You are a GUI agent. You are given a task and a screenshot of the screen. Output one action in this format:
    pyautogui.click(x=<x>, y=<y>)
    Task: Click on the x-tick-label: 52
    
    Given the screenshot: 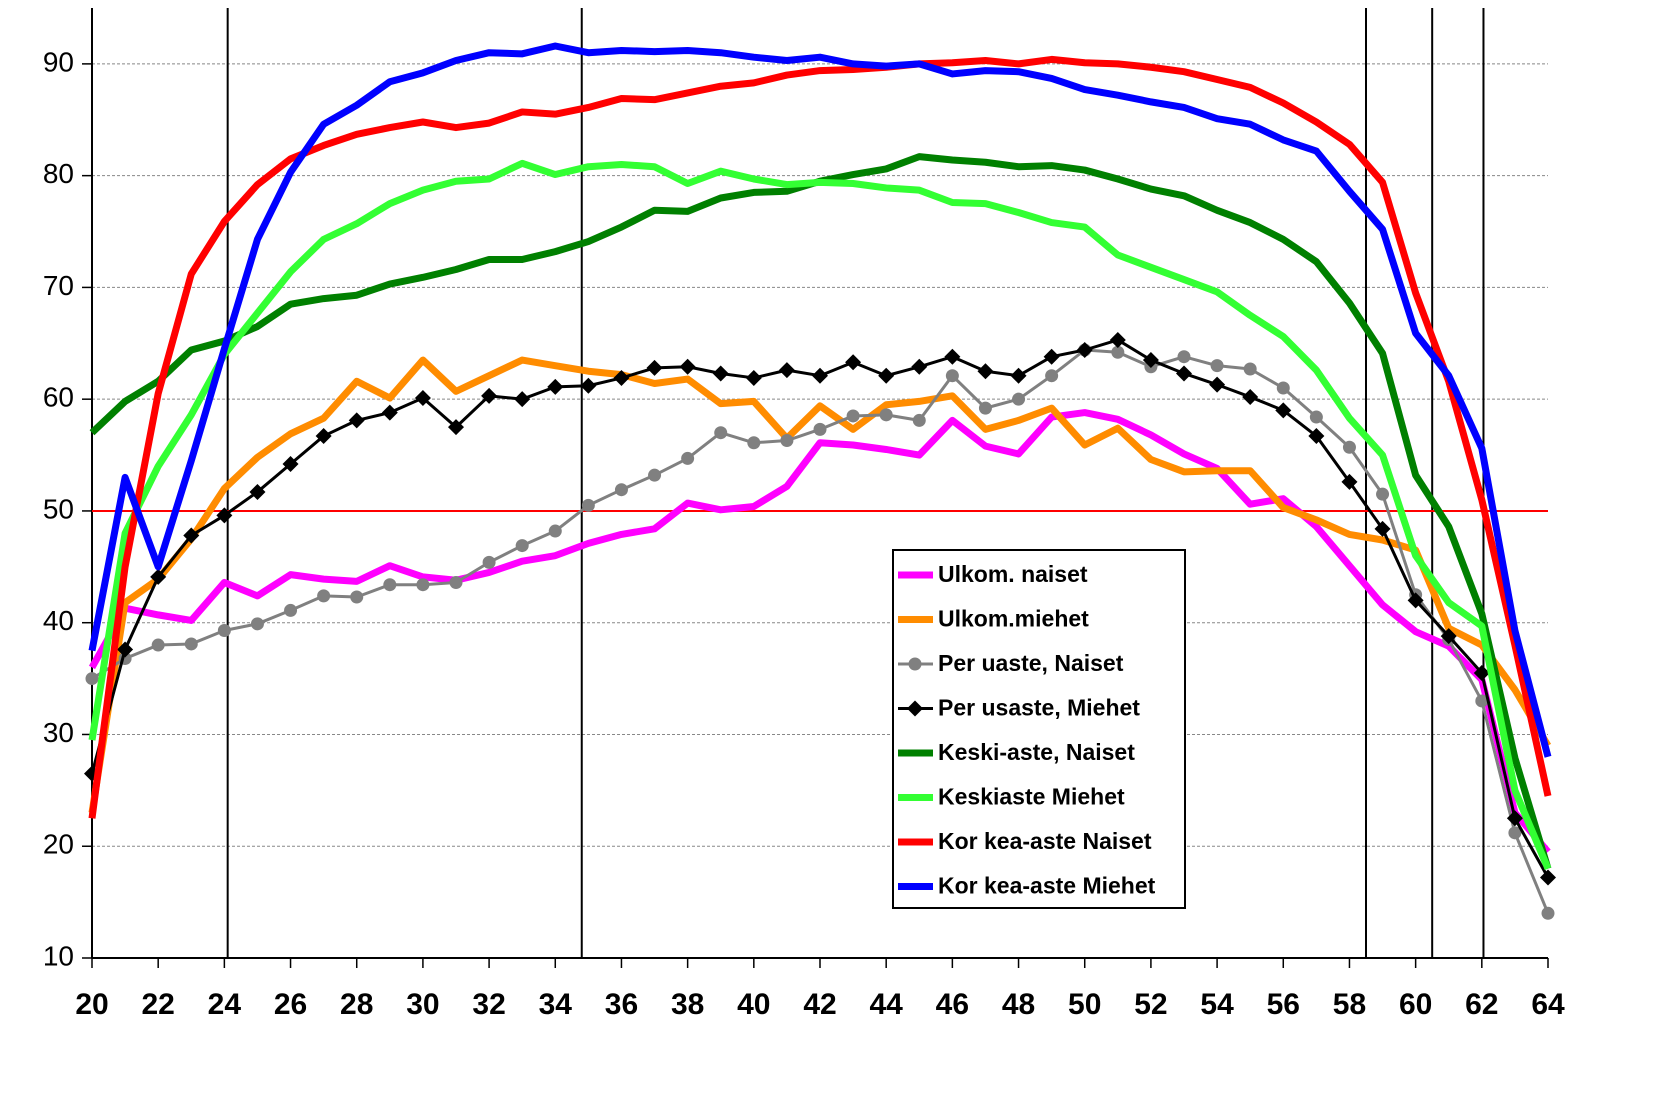 What is the action you would take?
    pyautogui.click(x=1150, y=1004)
    